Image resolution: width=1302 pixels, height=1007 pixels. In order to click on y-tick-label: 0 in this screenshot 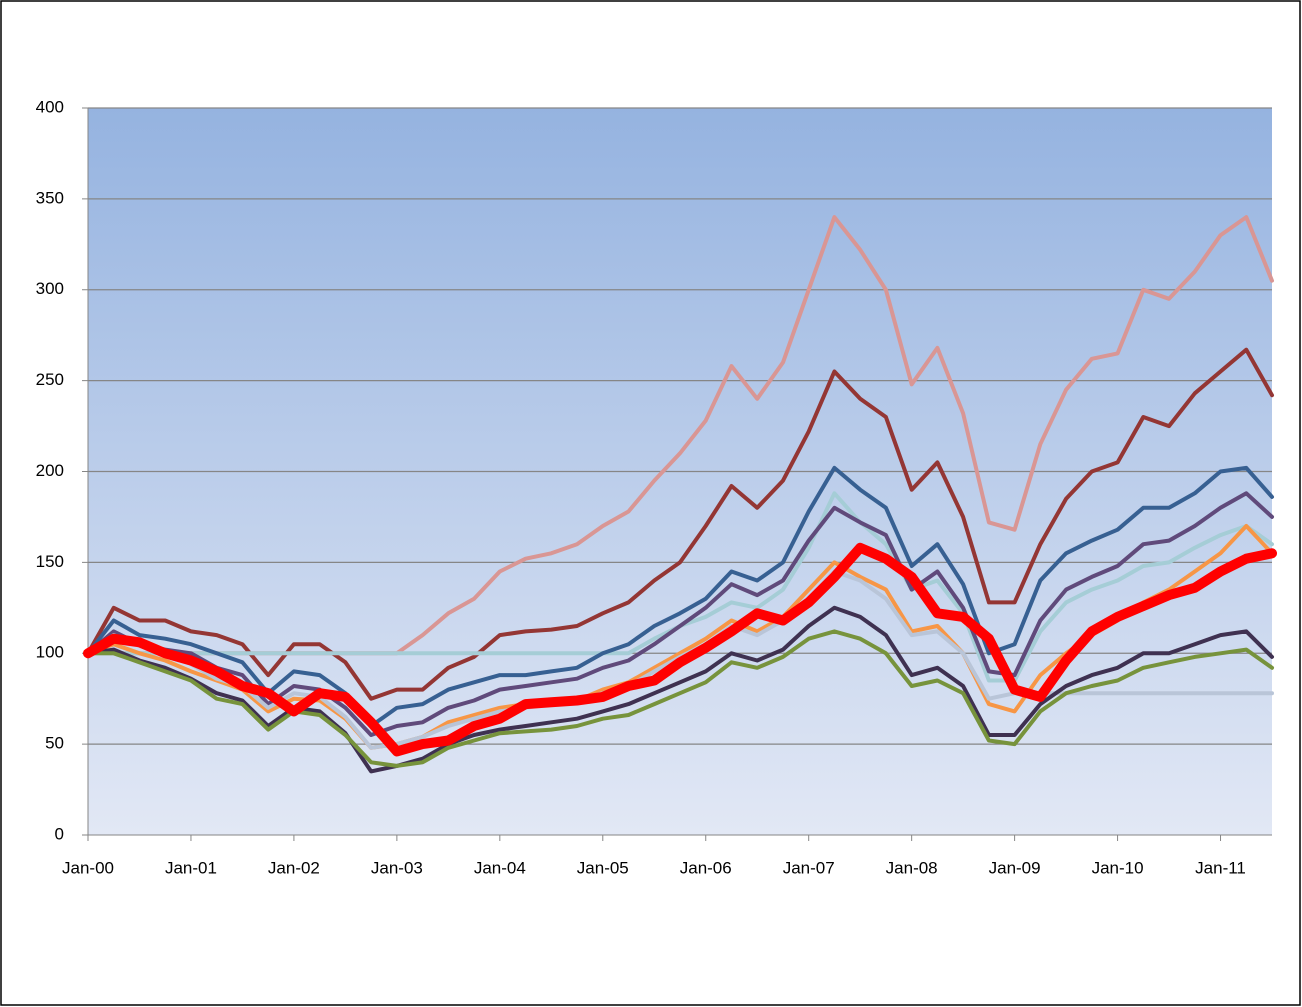, I will do `click(59, 833)`.